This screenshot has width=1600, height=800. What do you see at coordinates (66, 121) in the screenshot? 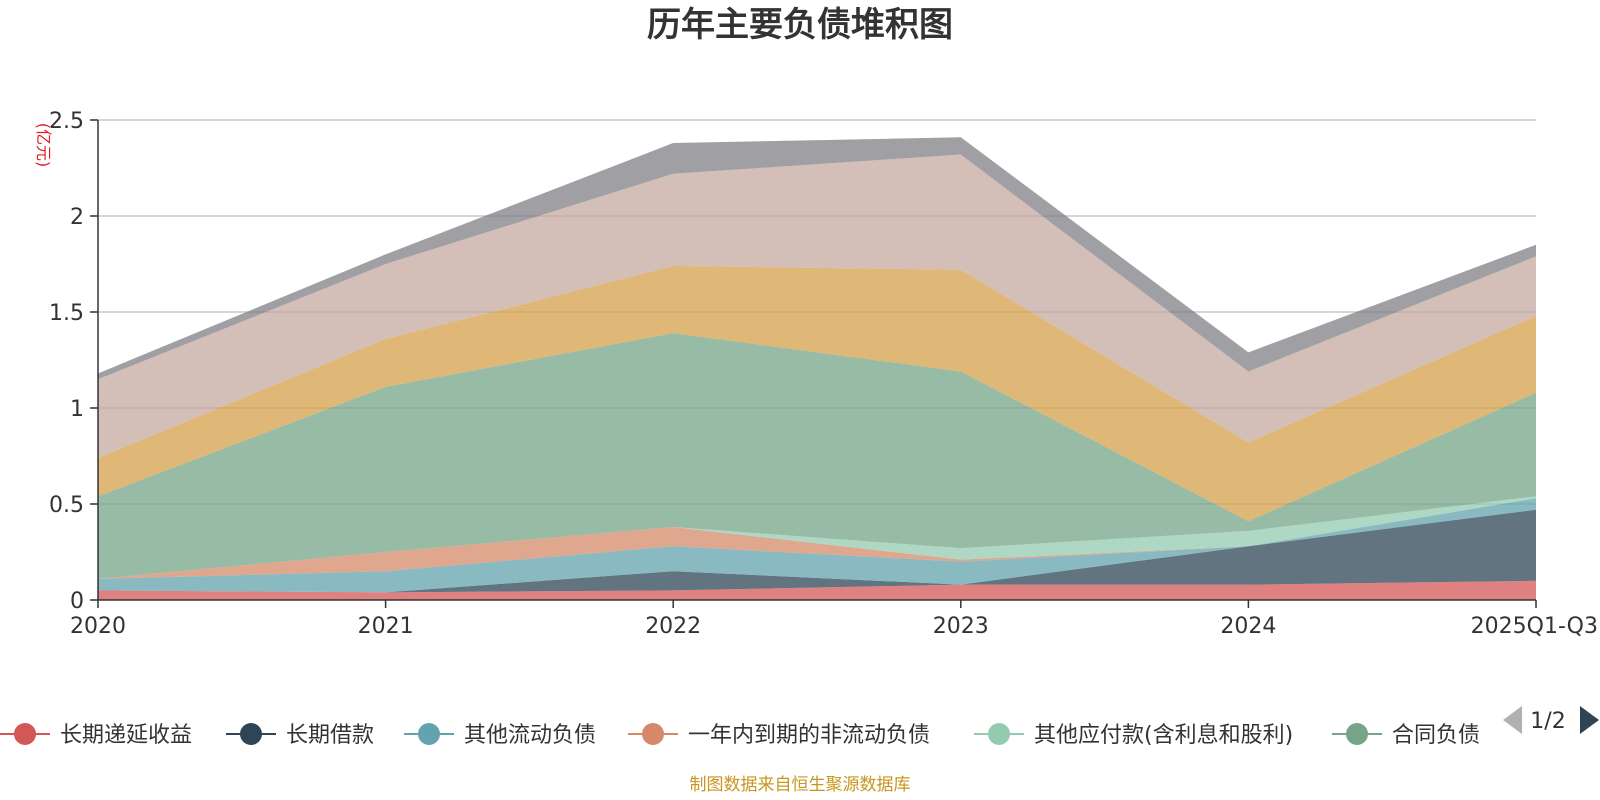
I see `y-tick-label: 2.5` at bounding box center [66, 121].